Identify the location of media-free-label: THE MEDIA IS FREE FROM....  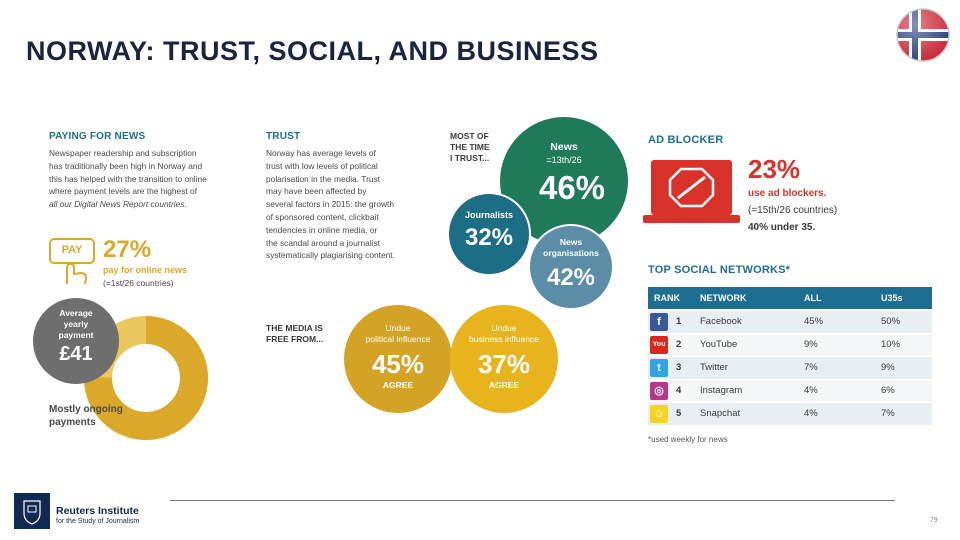
(294, 334).